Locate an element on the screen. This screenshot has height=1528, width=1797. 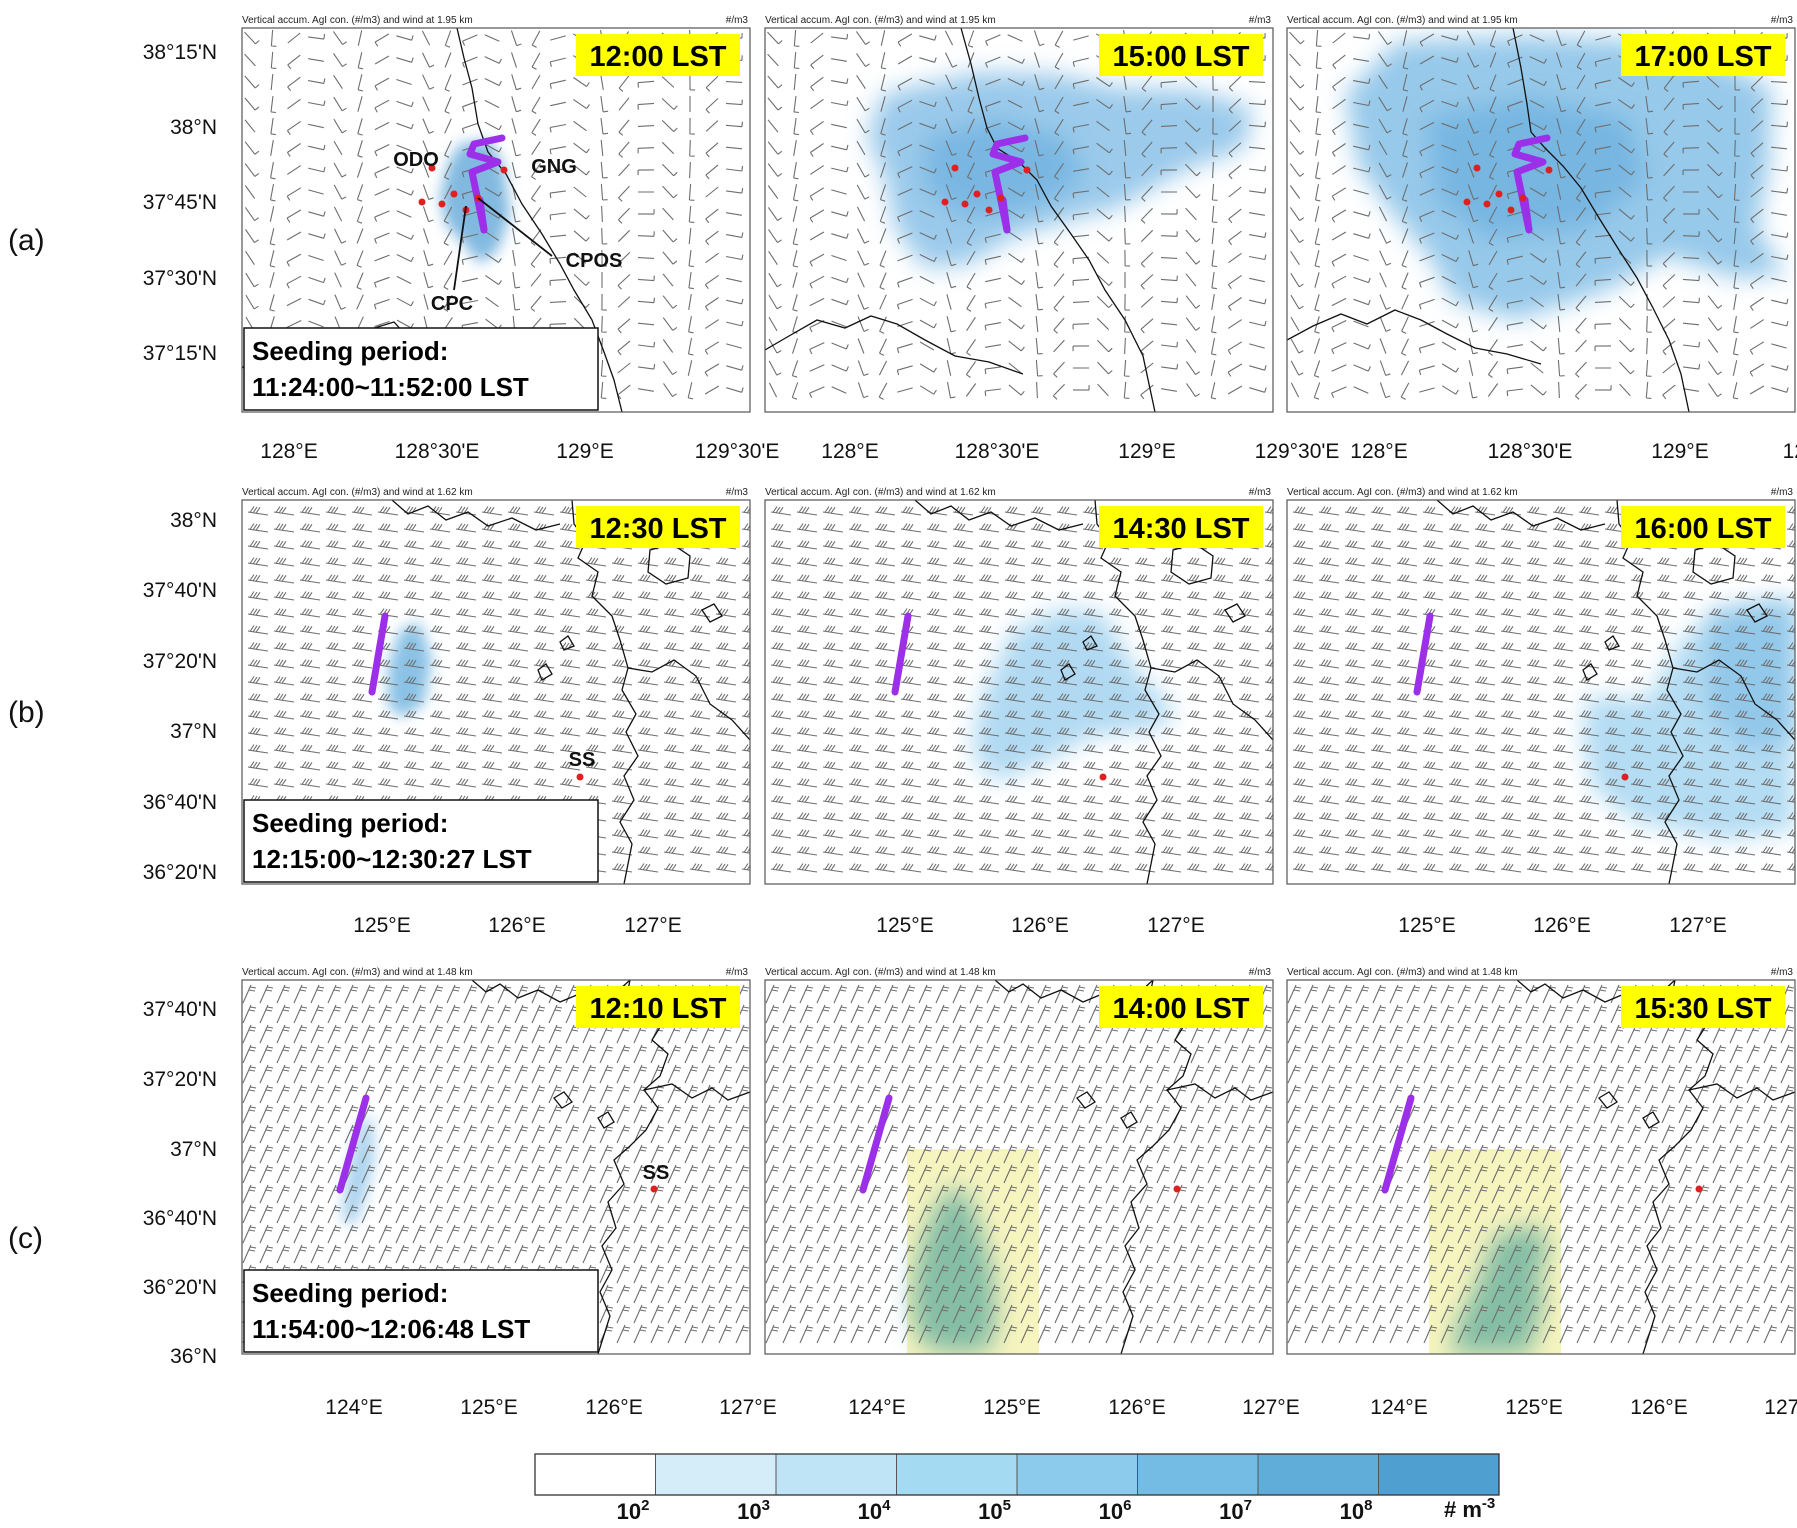
row-label-b: (b) is located at coordinates (26, 712).